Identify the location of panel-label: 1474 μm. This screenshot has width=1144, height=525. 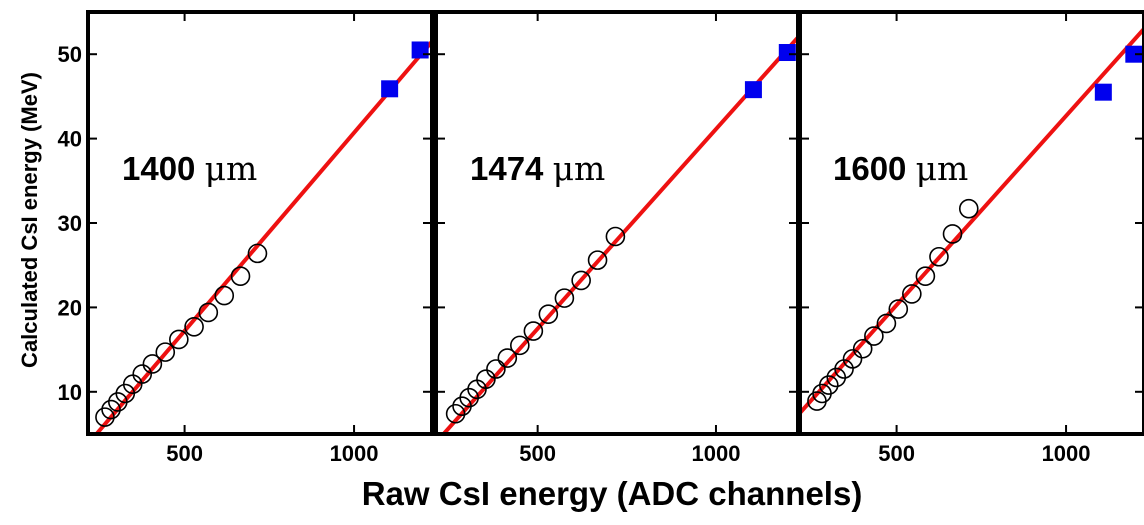
(537, 168).